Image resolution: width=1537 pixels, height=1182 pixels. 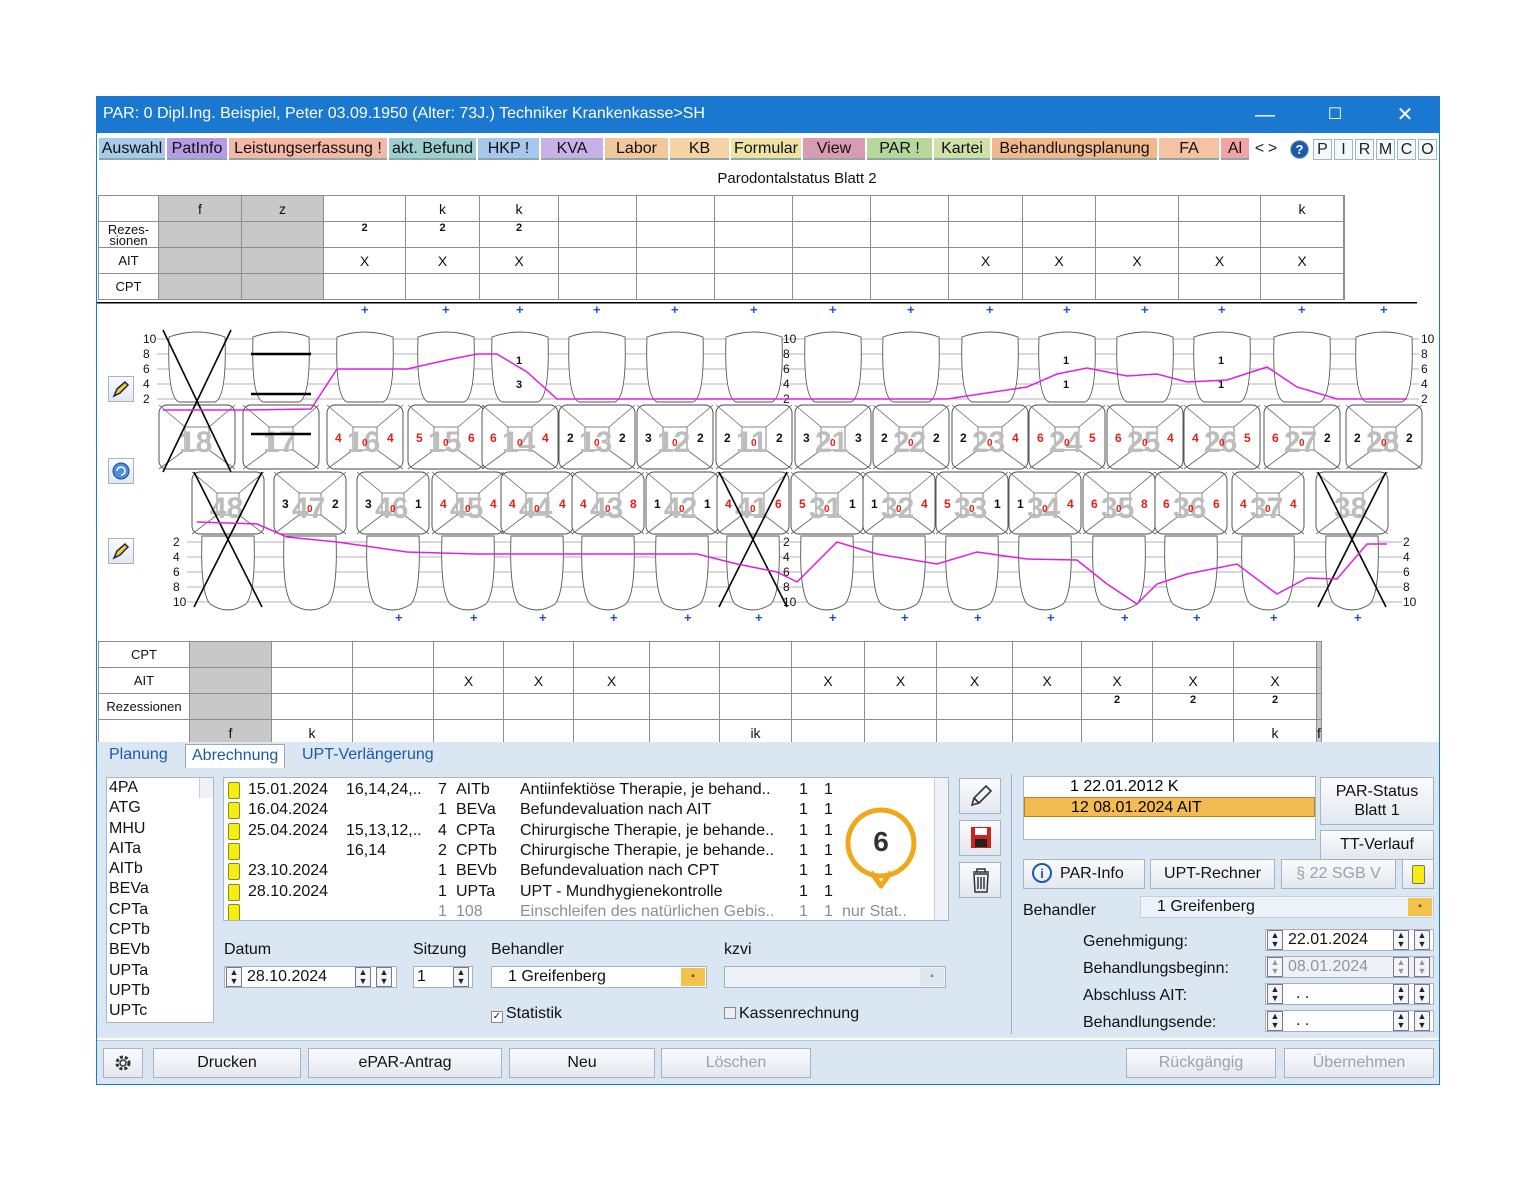 I want to click on shortcut-p-button: P, so click(x=1322, y=149).